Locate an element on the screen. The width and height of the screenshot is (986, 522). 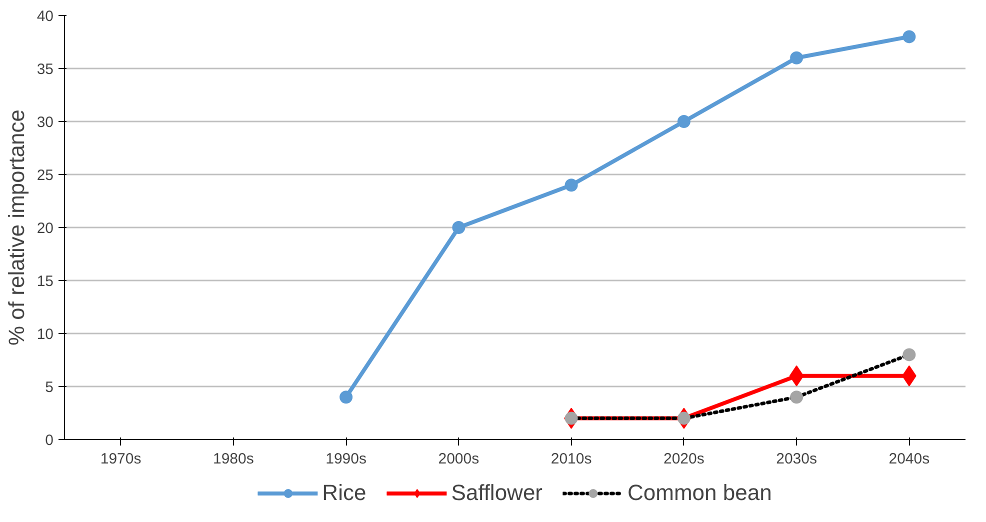
y-tick-label: 25 is located at coordinates (45, 175).